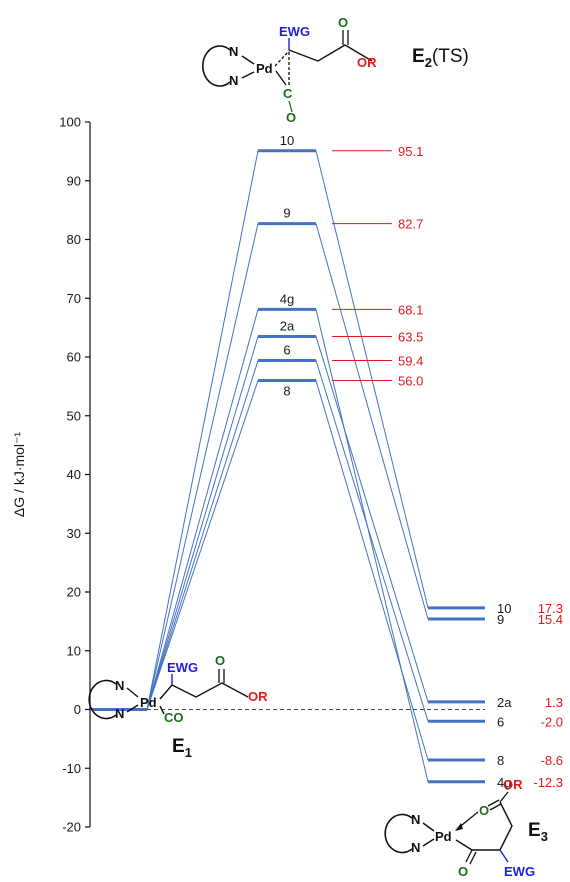  What do you see at coordinates (233, 80) in the screenshot?
I see `e2-n-bottom: N` at bounding box center [233, 80].